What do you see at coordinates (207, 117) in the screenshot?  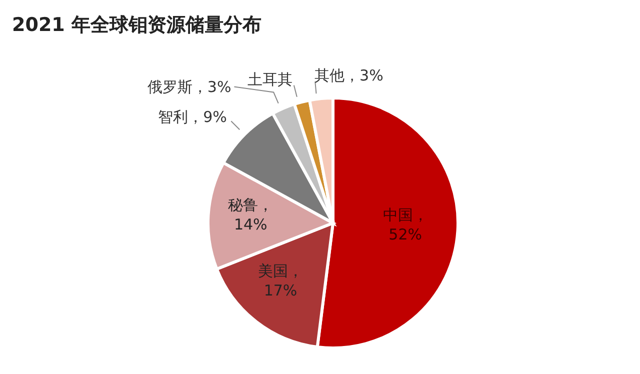 I see `data-label: ，9%` at bounding box center [207, 117].